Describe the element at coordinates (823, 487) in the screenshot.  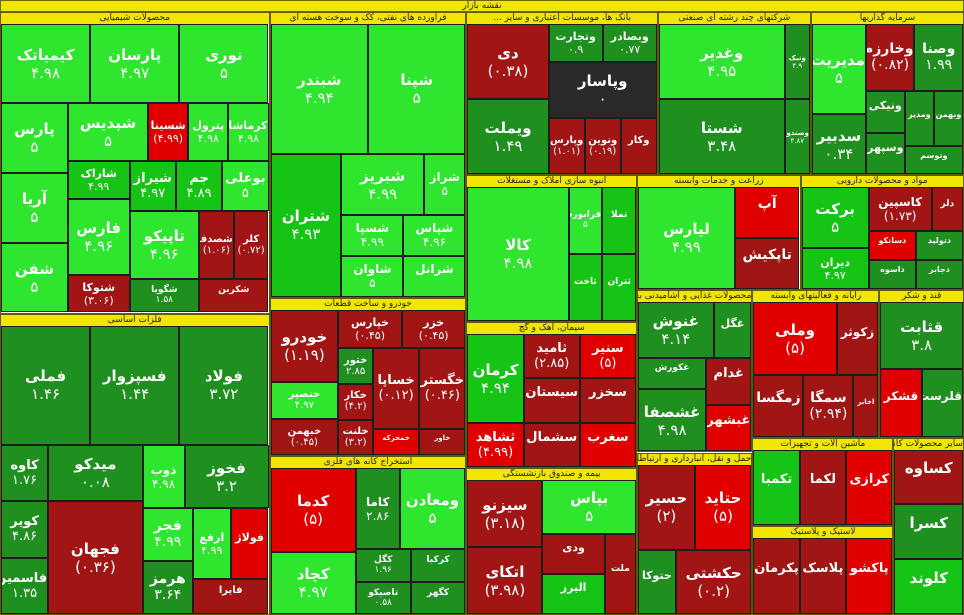
I see `stock-tile: لکما` at that location.